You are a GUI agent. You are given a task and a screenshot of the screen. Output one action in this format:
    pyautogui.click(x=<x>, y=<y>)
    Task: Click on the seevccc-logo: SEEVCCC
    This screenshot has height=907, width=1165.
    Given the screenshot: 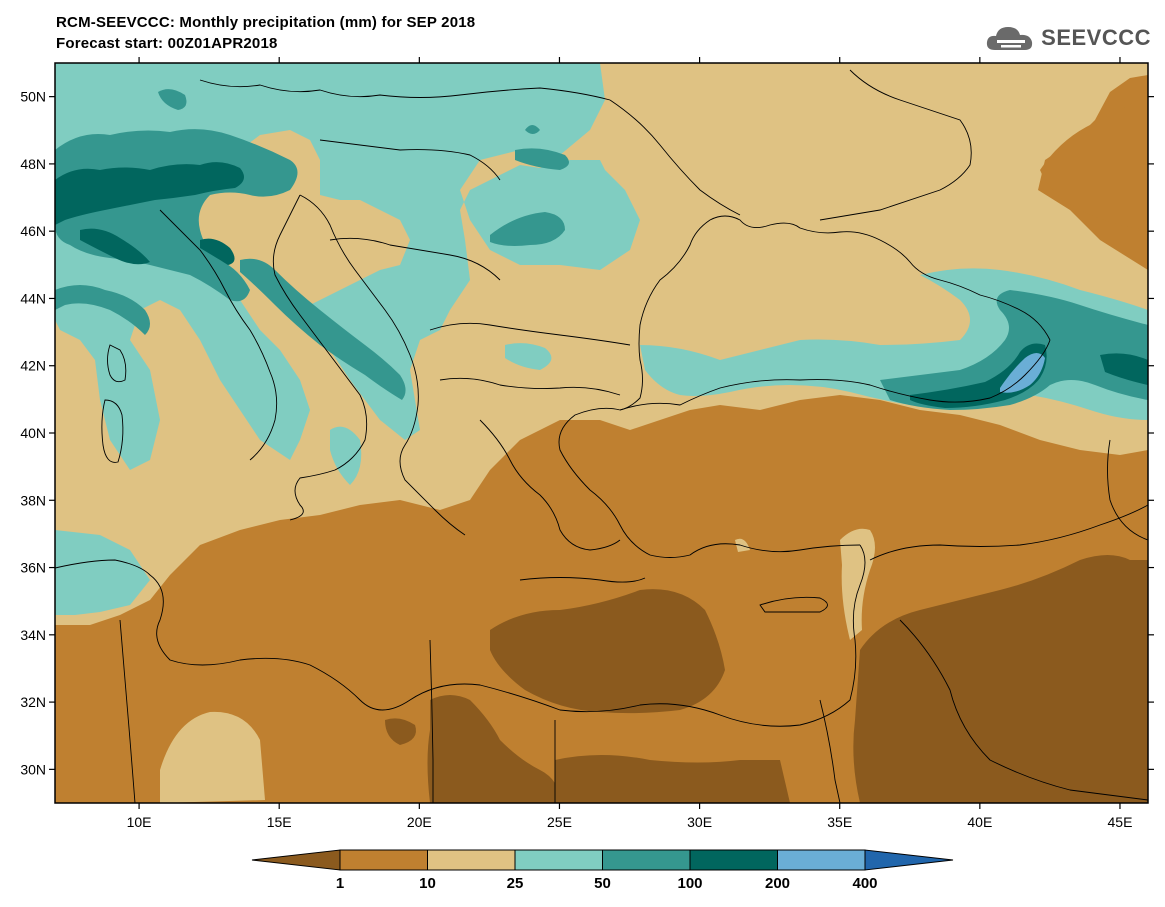 What is the action you would take?
    pyautogui.click(x=1068, y=38)
    